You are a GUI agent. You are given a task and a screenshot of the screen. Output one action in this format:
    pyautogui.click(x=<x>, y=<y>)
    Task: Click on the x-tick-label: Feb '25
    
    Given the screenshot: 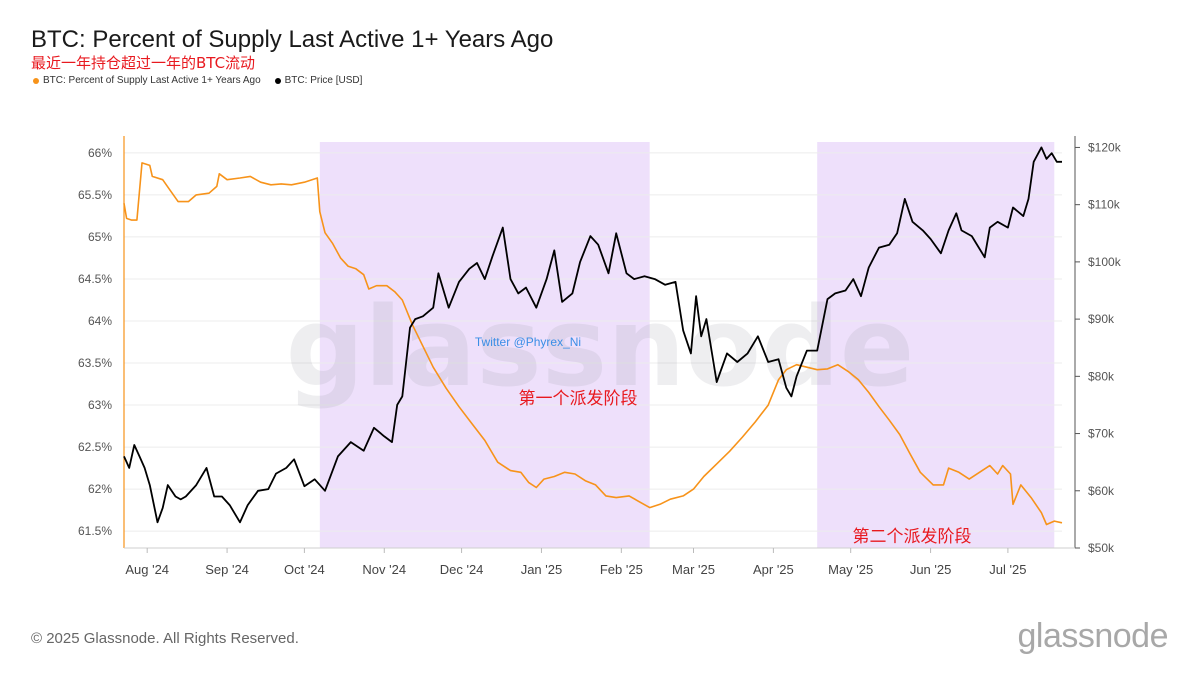 What is the action you would take?
    pyautogui.click(x=621, y=569)
    